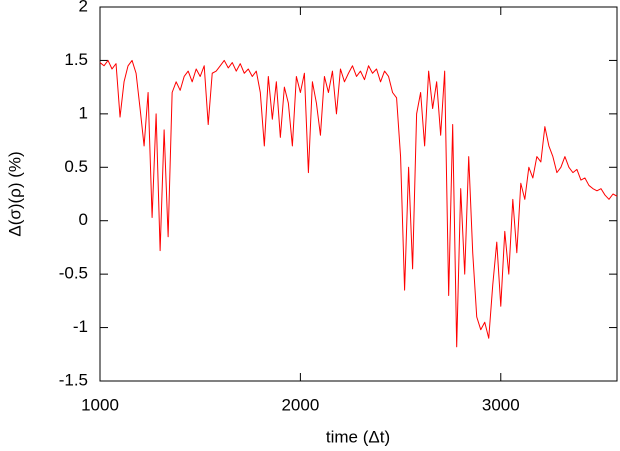 The width and height of the screenshot is (620, 451). Describe the element at coordinates (100, 404) in the screenshot. I see `x-tick-label: 1000` at that location.